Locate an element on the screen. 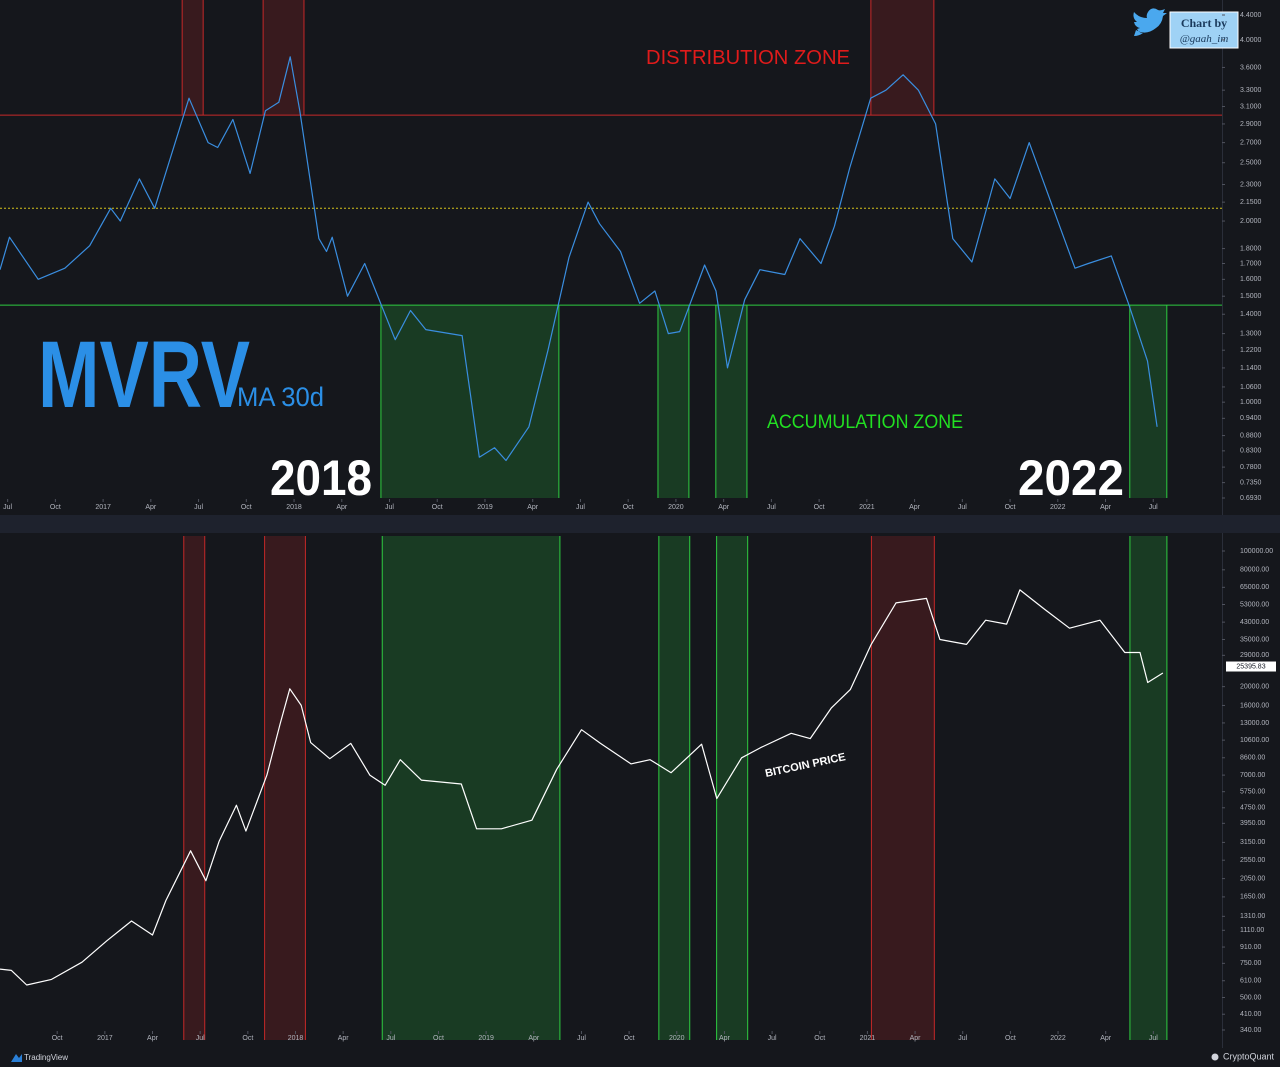 Image resolution: width=1280 pixels, height=1067 pixels. credit-badge: Chart by @gaah_im is located at coordinates (1186, 28).